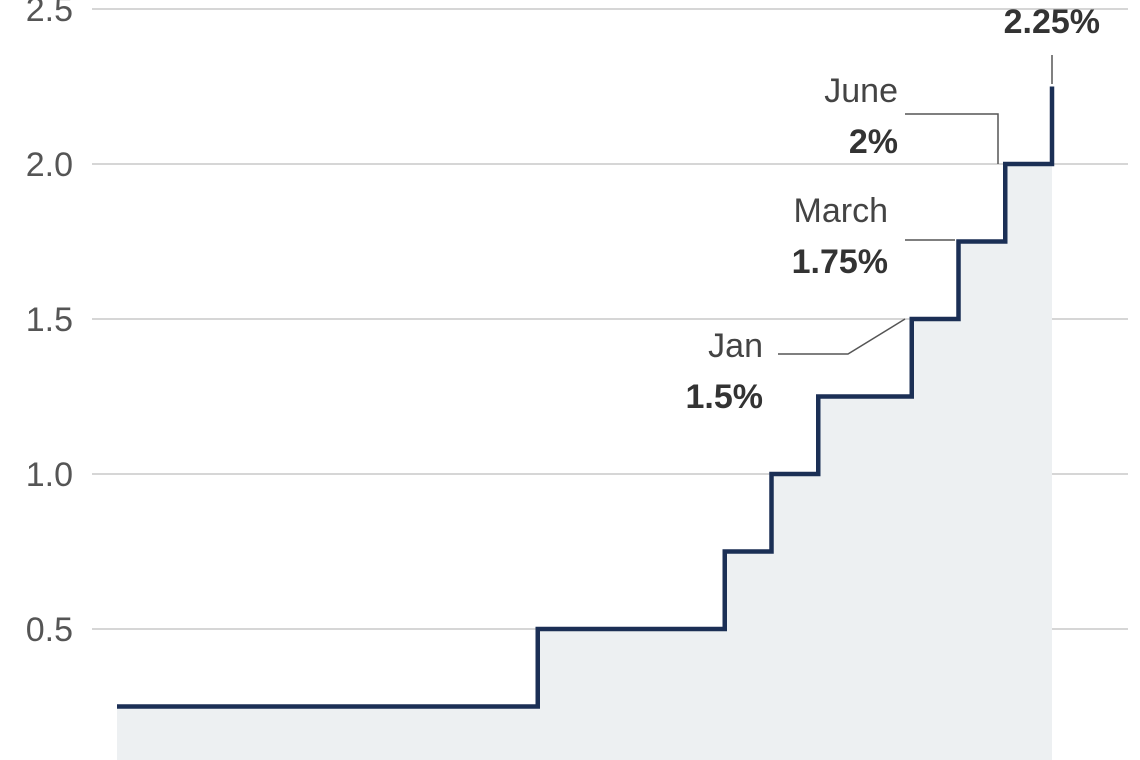  What do you see at coordinates (49, 14) in the screenshot?
I see `y-tick-label: 2.5` at bounding box center [49, 14].